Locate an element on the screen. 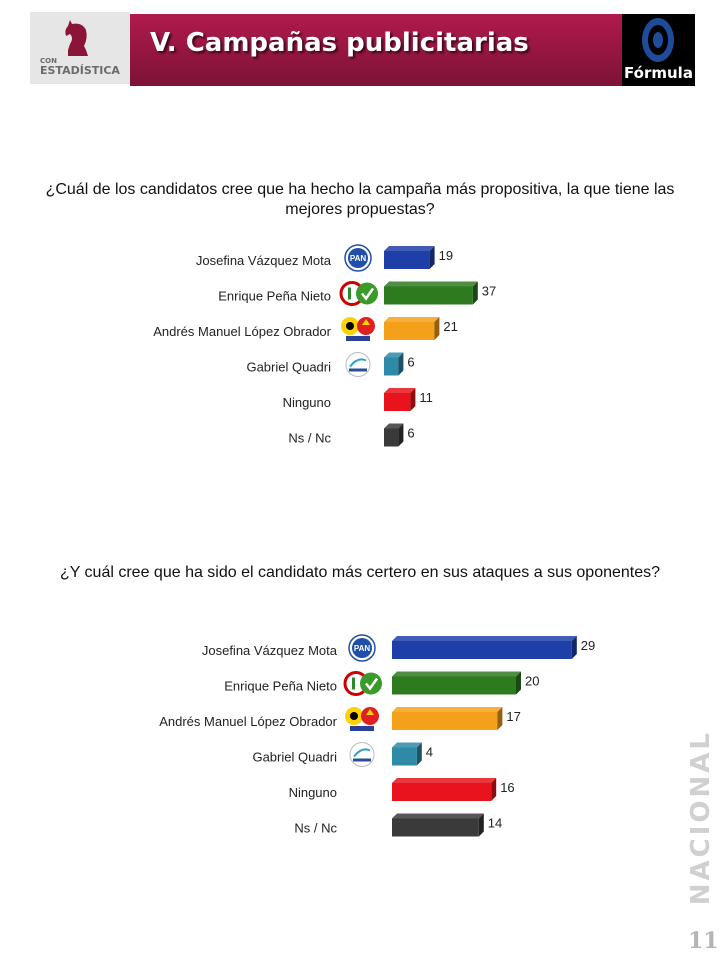 This screenshot has height=960, width=720. value-label: 29 is located at coordinates (588, 645).